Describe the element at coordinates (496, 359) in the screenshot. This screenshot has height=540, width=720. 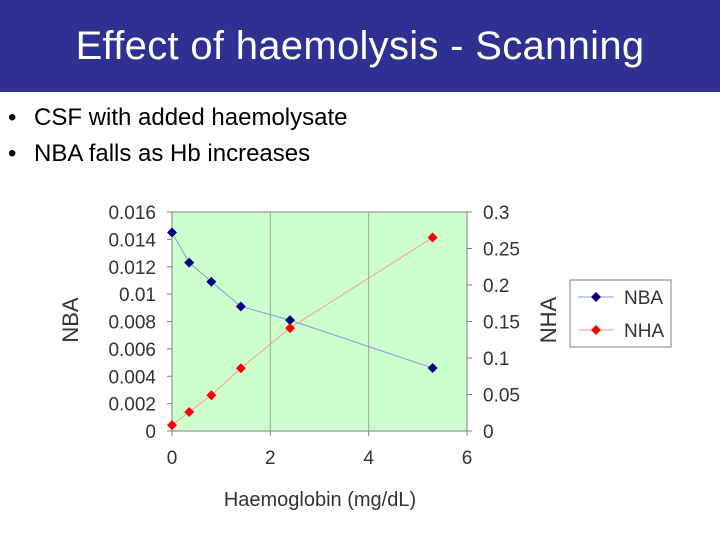
I see `y2-tick-label: 0.1` at that location.